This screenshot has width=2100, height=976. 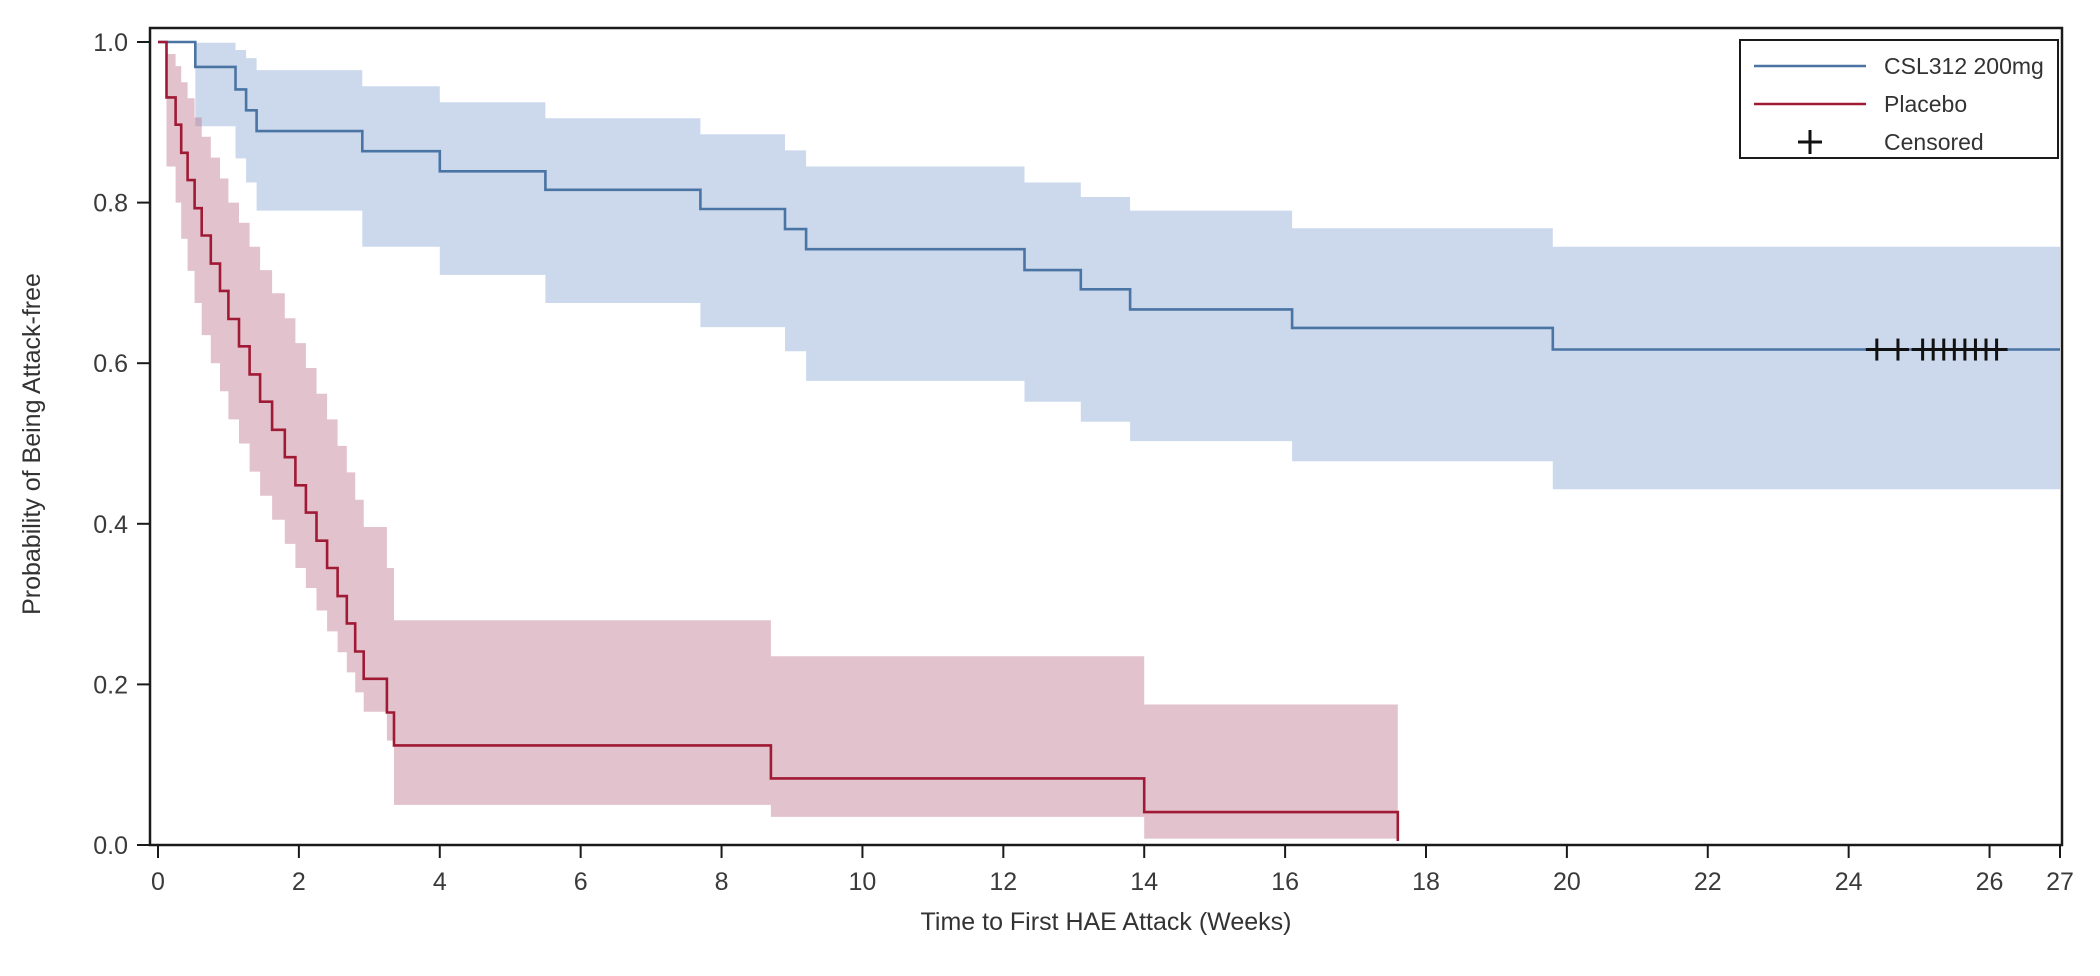 I want to click on x-axis-title: Time to First HAE Attack (Weeks), so click(x=1106, y=922).